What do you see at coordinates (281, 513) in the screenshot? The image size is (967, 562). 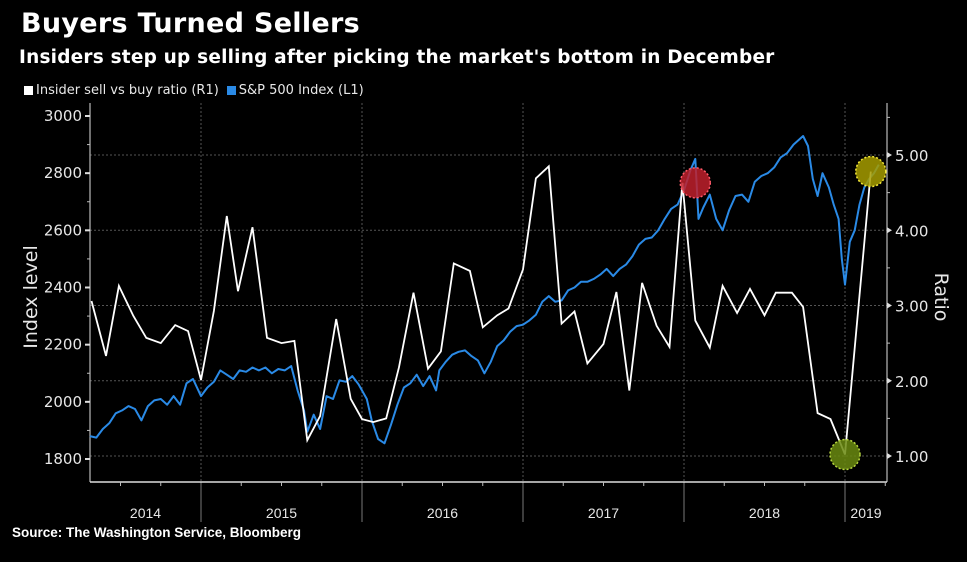 I see `x-tick-label: 2015` at bounding box center [281, 513].